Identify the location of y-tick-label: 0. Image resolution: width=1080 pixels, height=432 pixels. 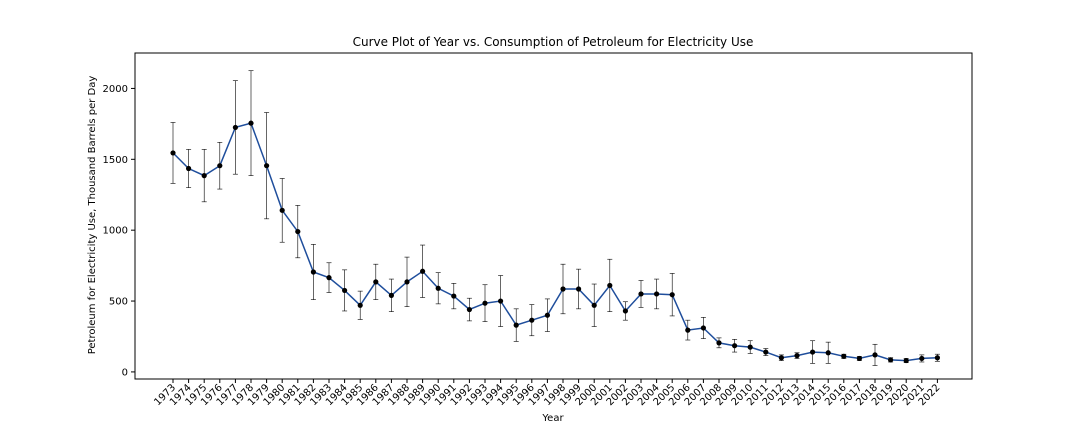
(125, 372).